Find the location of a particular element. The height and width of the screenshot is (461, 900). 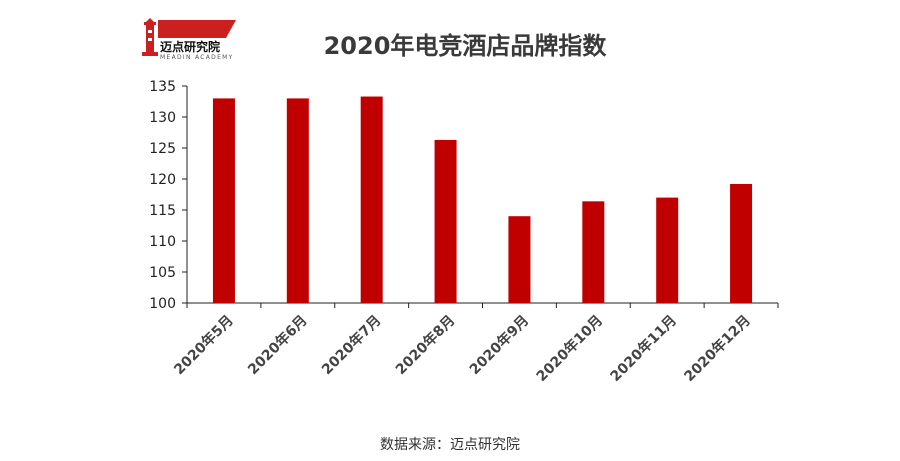

source-note: 数据来源：迈点研究院 is located at coordinates (450, 445).